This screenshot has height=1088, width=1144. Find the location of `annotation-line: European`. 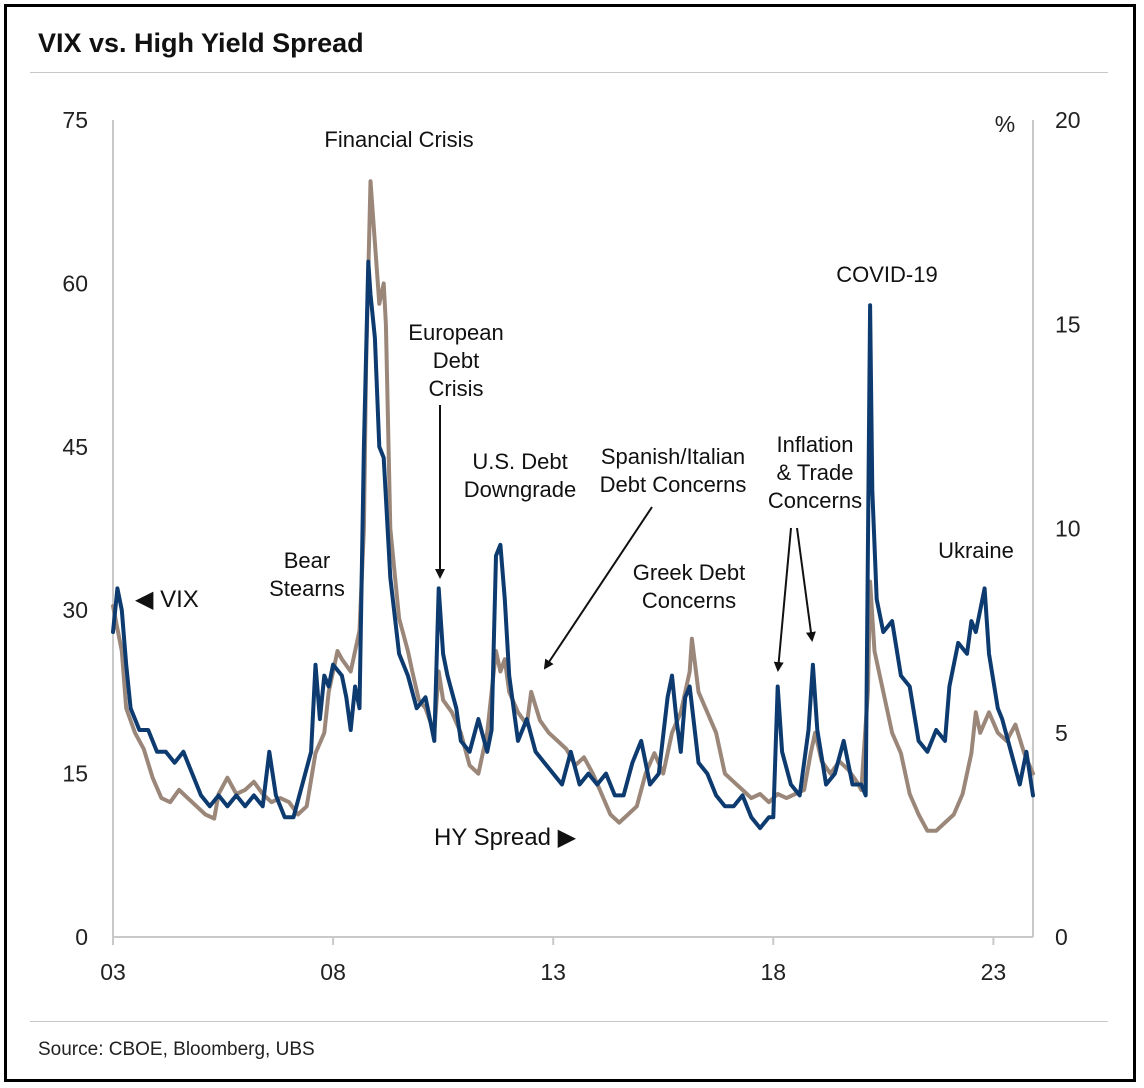

annotation-line: European is located at coordinates (455, 332).